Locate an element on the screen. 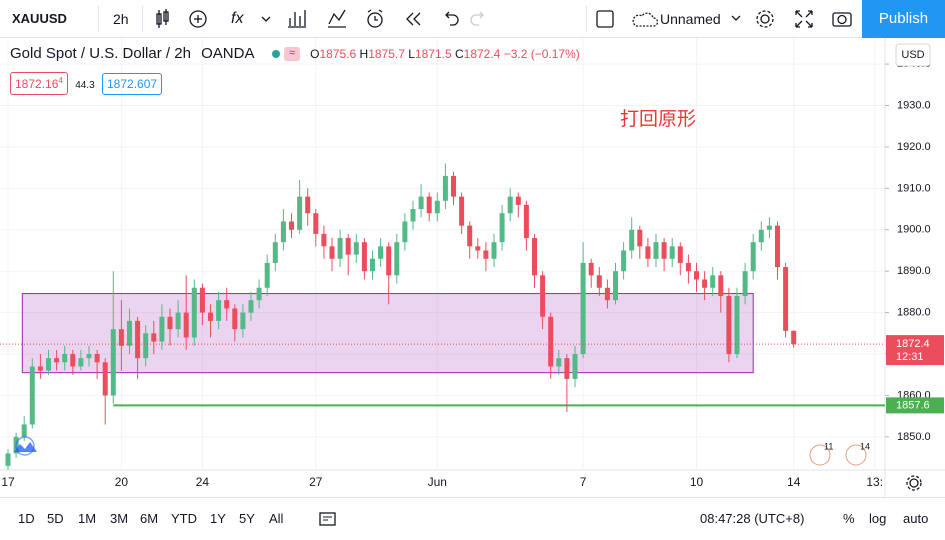 This screenshot has height=540, width=945. ohlc-change: −3.2 (−0.17%) is located at coordinates (541, 54).